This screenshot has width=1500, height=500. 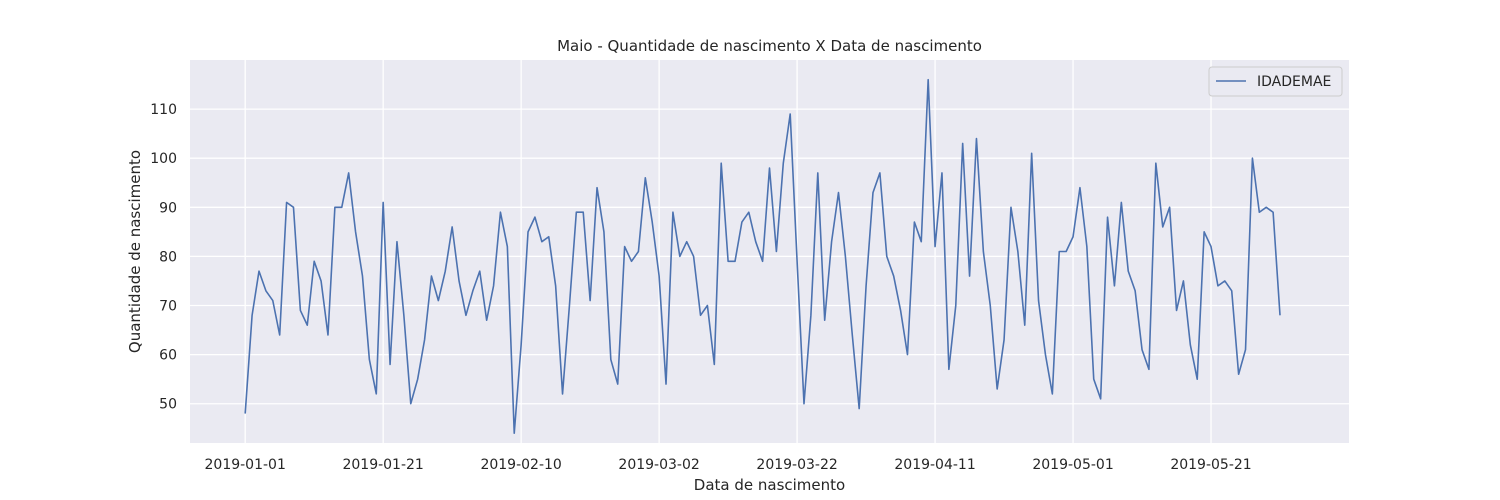 I want to click on legend-label: IDADEMAE, so click(x=1294, y=82).